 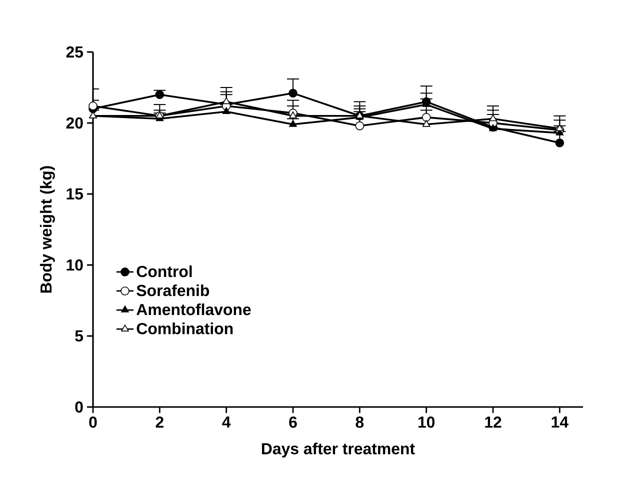 I want to click on x-tick-label: 0, so click(x=93, y=422).